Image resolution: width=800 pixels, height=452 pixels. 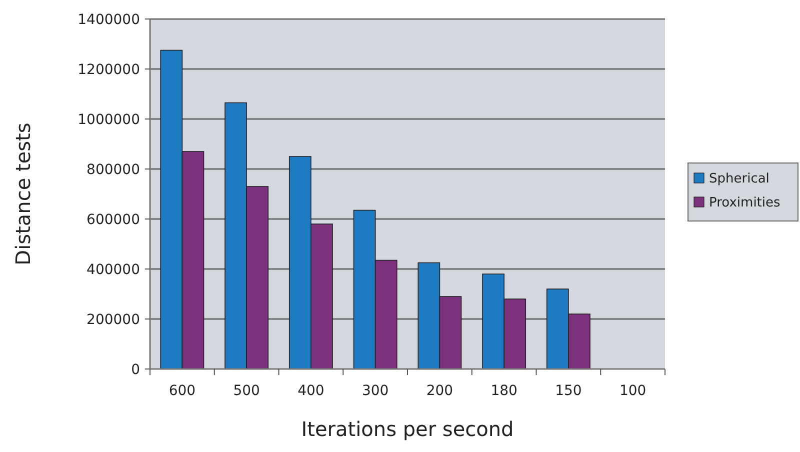 What do you see at coordinates (135, 370) in the screenshot?
I see `y-tick-label: 0` at bounding box center [135, 370].